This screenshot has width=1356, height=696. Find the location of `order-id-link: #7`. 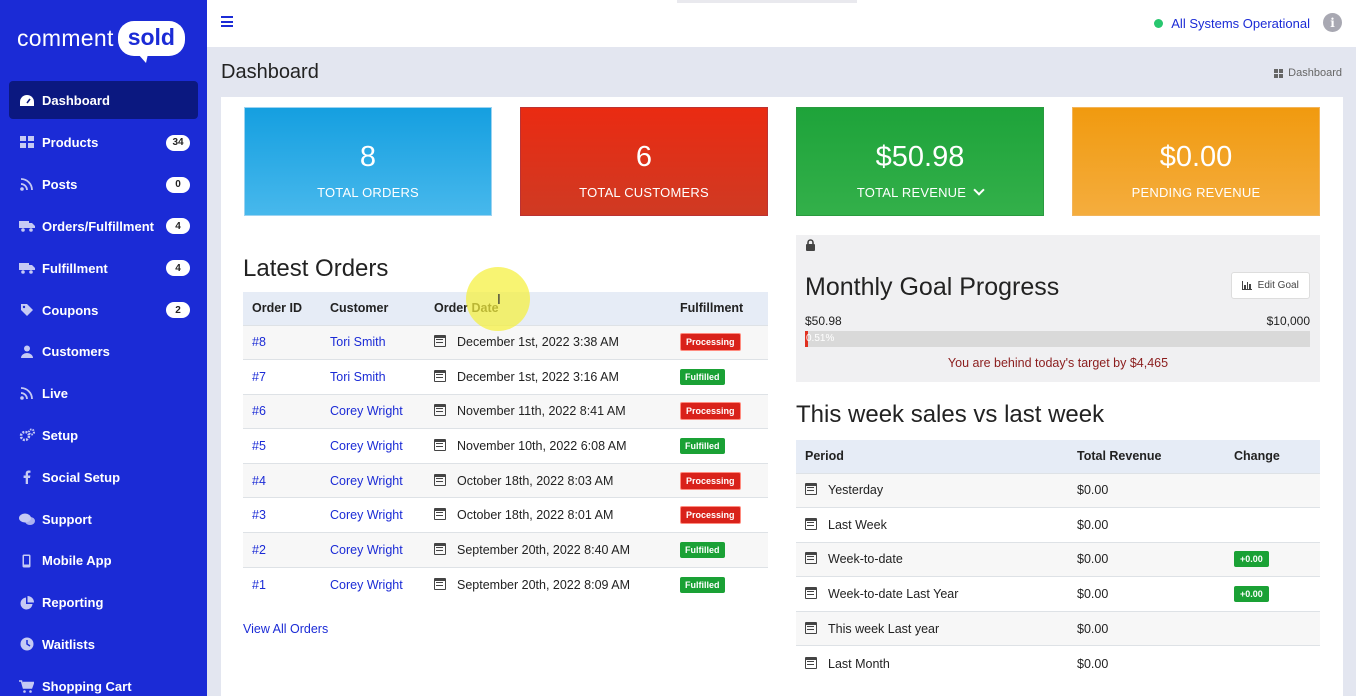

order-id-link: #7 is located at coordinates (259, 376).